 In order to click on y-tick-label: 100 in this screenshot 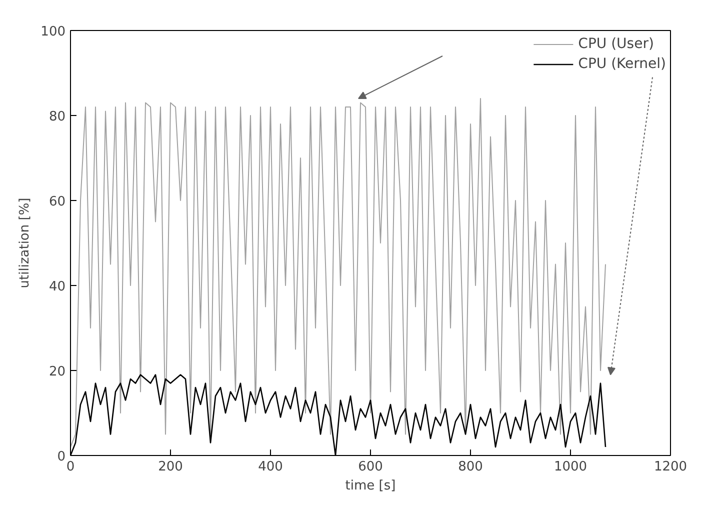, I will do `click(53, 32)`.